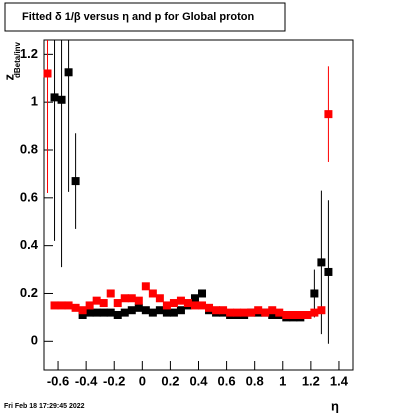 This screenshot has width=400, height=414. What do you see at coordinates (58, 380) in the screenshot?
I see `x-tick-label: -0.6` at bounding box center [58, 380].